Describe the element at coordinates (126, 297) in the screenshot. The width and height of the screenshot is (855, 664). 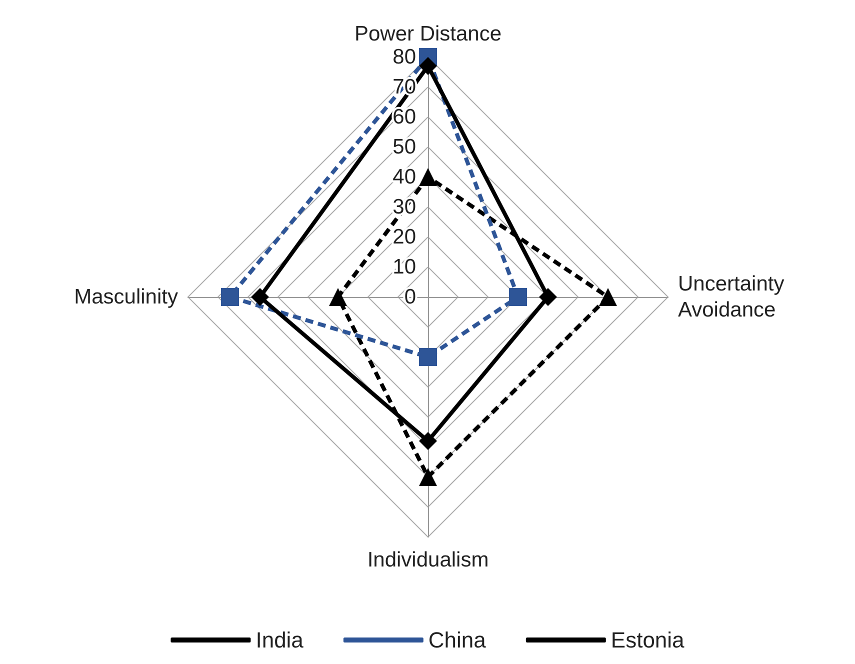
I see `spoke-label: Masculinity` at that location.